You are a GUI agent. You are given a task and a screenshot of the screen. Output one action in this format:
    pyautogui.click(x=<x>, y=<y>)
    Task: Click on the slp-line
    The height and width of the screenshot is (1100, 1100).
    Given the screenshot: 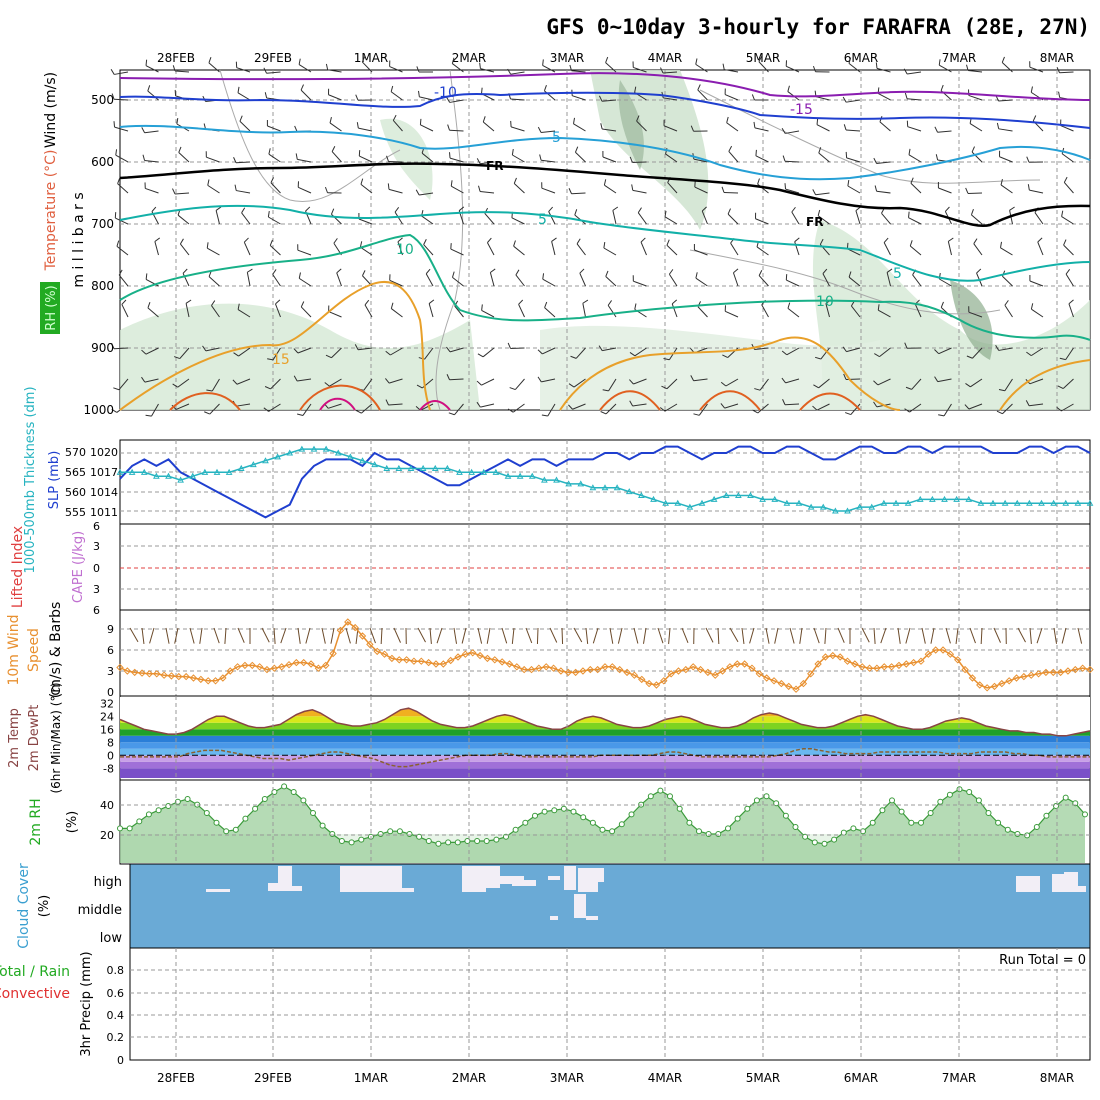 What is the action you would take?
    pyautogui.click(x=605, y=482)
    